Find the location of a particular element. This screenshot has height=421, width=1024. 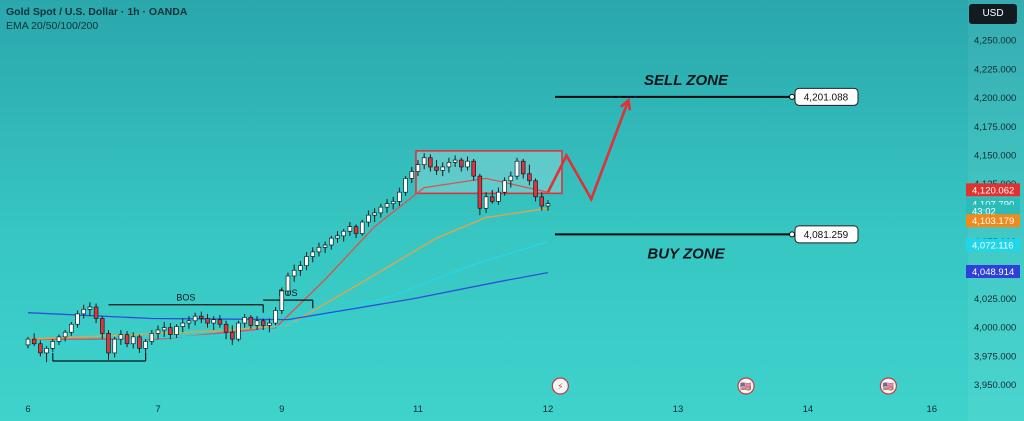

price-badge-text: 4,072.116 is located at coordinates (993, 245).